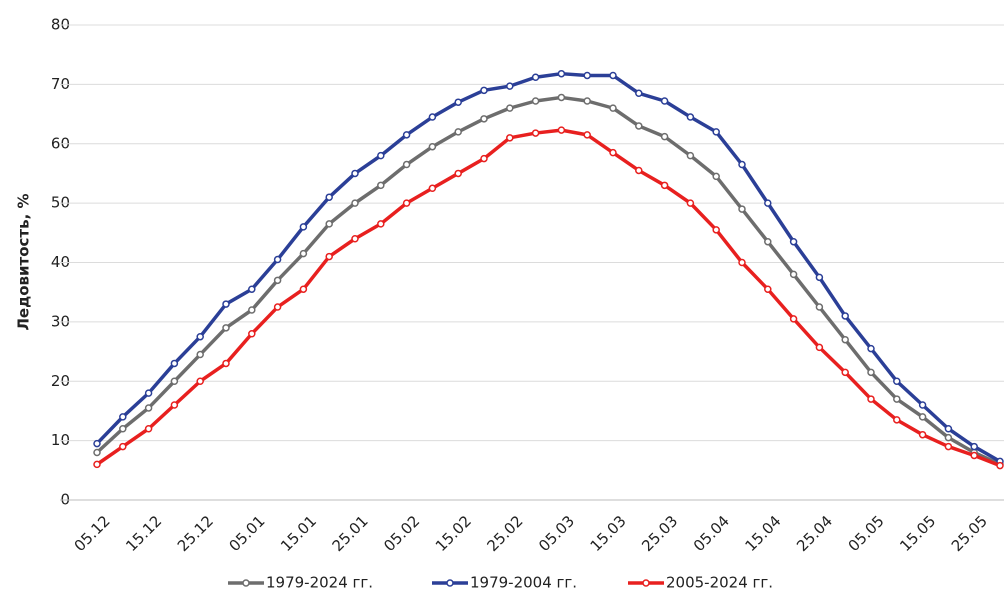 Image resolution: width=1004 pixels, height=612 pixels. I want to click on x-tick-label: 15.01, so click(298, 533).